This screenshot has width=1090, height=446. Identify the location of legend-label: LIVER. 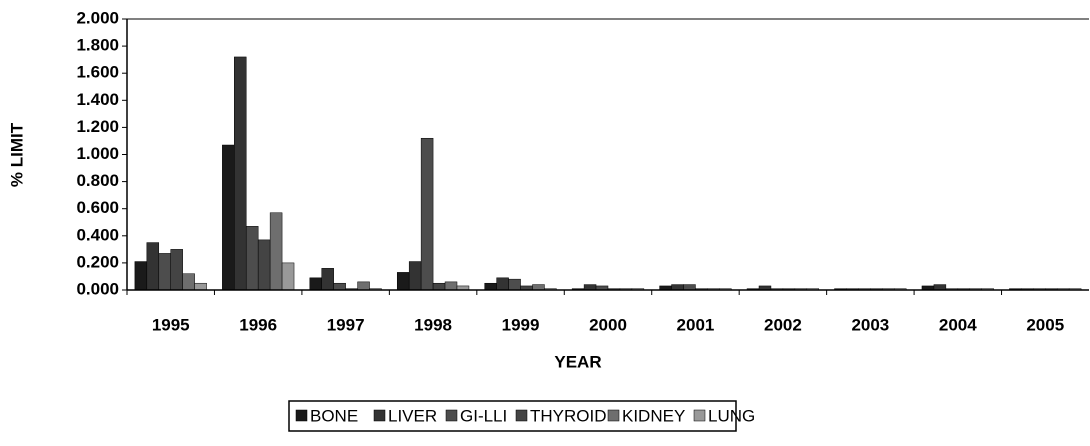
(412, 415).